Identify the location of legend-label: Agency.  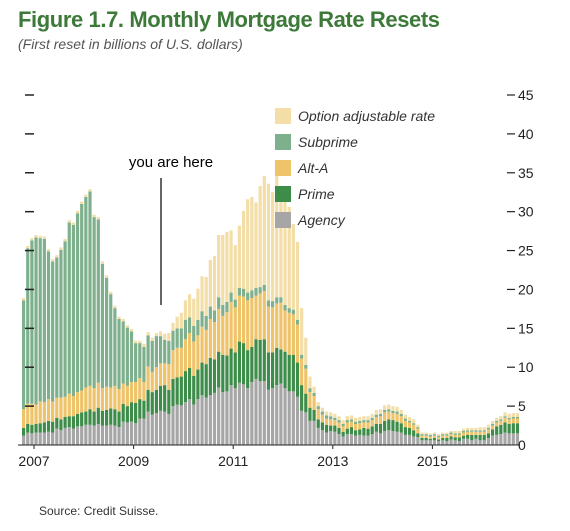
(321, 220).